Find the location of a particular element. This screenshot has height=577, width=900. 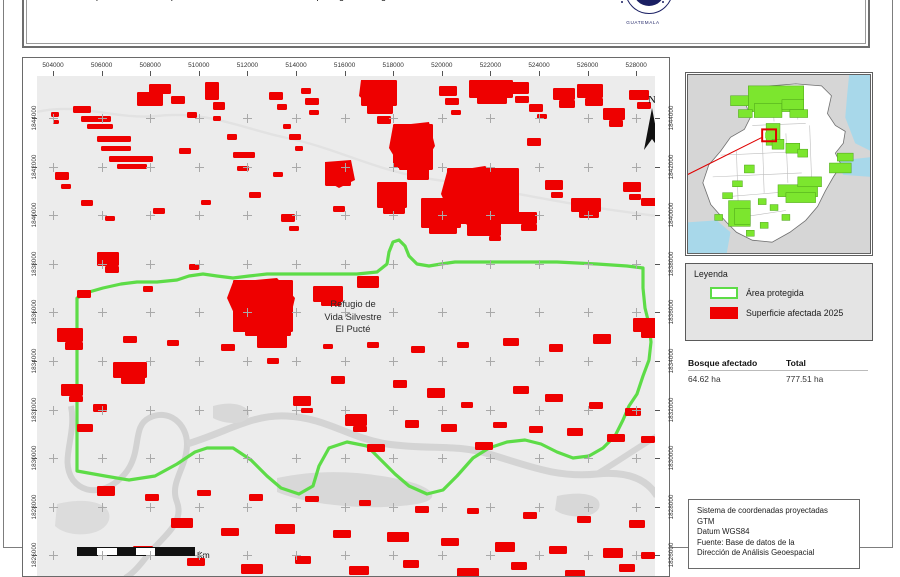

inset-leader-line is located at coordinates (725, 156).